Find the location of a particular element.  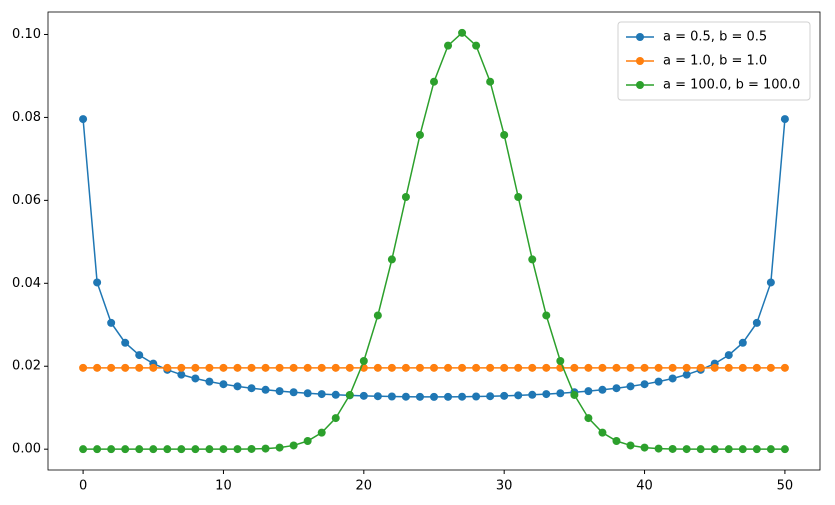

x-tick-label: 50 is located at coordinates (785, 486).